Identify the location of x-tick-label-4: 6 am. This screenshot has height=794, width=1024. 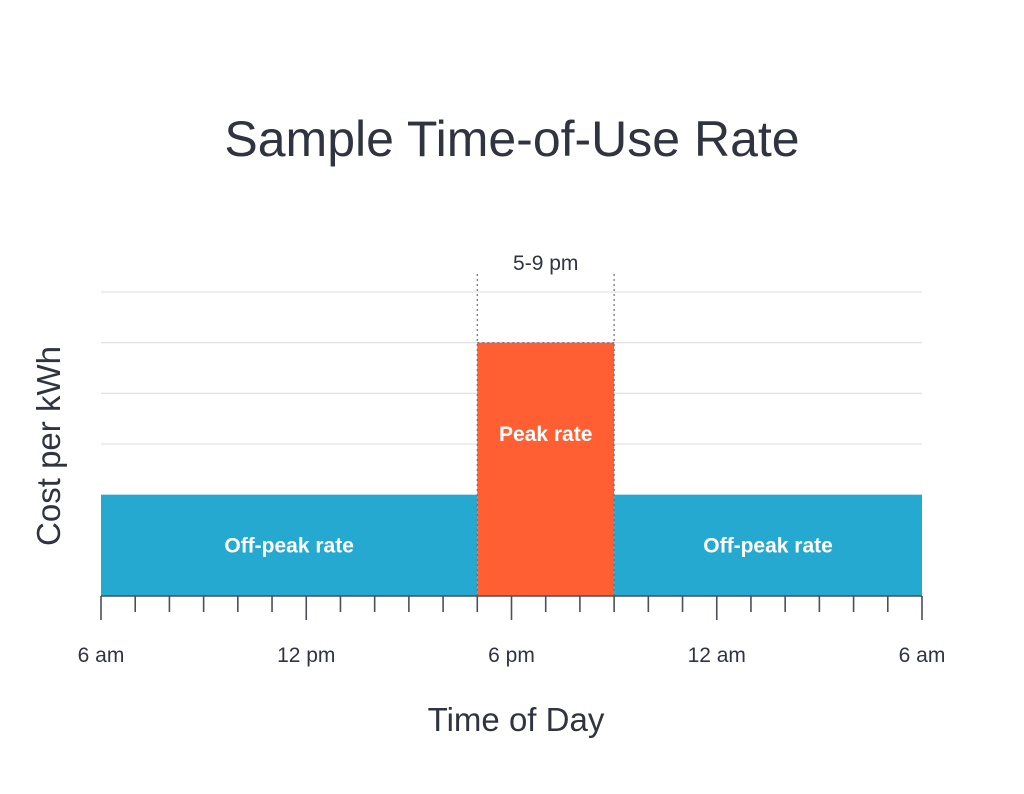
(922, 655).